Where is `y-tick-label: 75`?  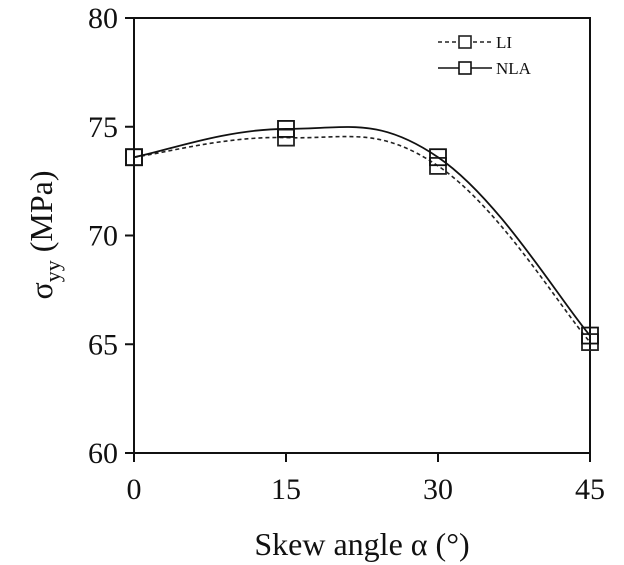 y-tick-label: 75 is located at coordinates (103, 127).